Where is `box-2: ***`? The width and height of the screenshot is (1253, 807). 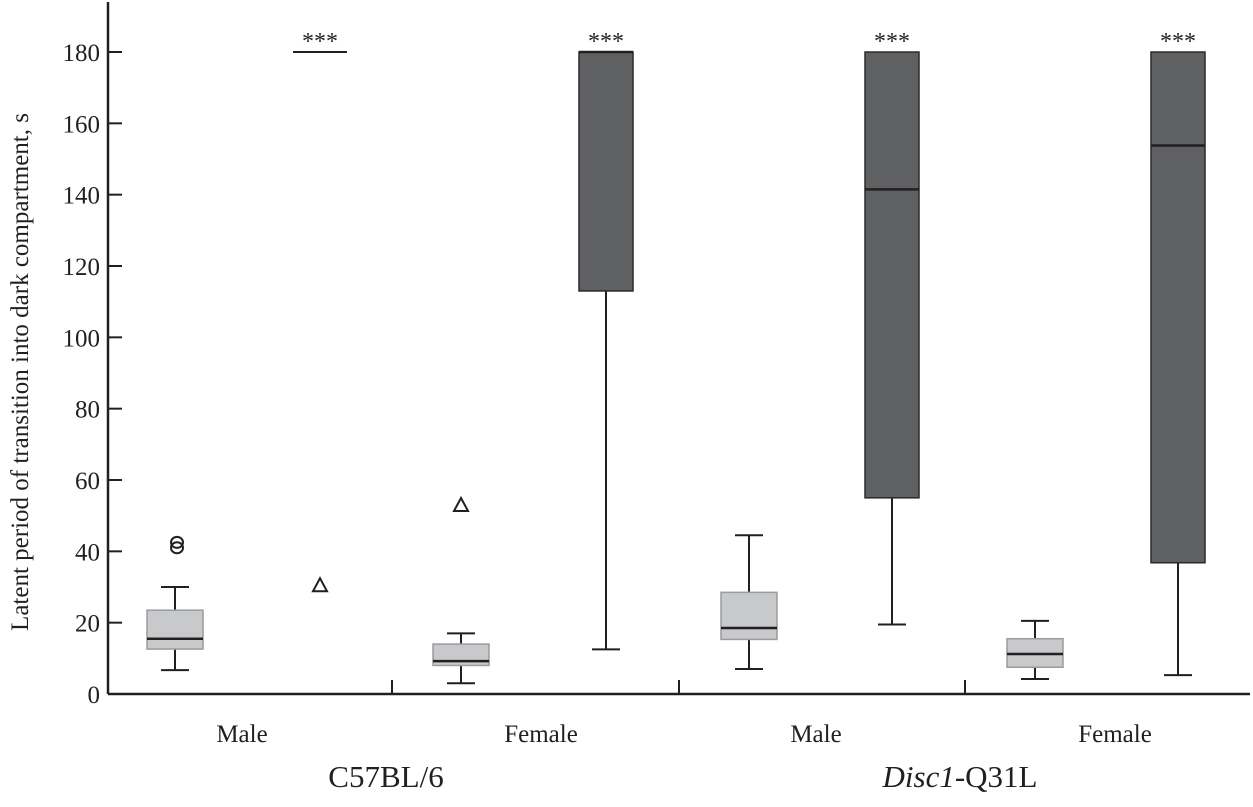
box-2: *** is located at coordinates (320, 311).